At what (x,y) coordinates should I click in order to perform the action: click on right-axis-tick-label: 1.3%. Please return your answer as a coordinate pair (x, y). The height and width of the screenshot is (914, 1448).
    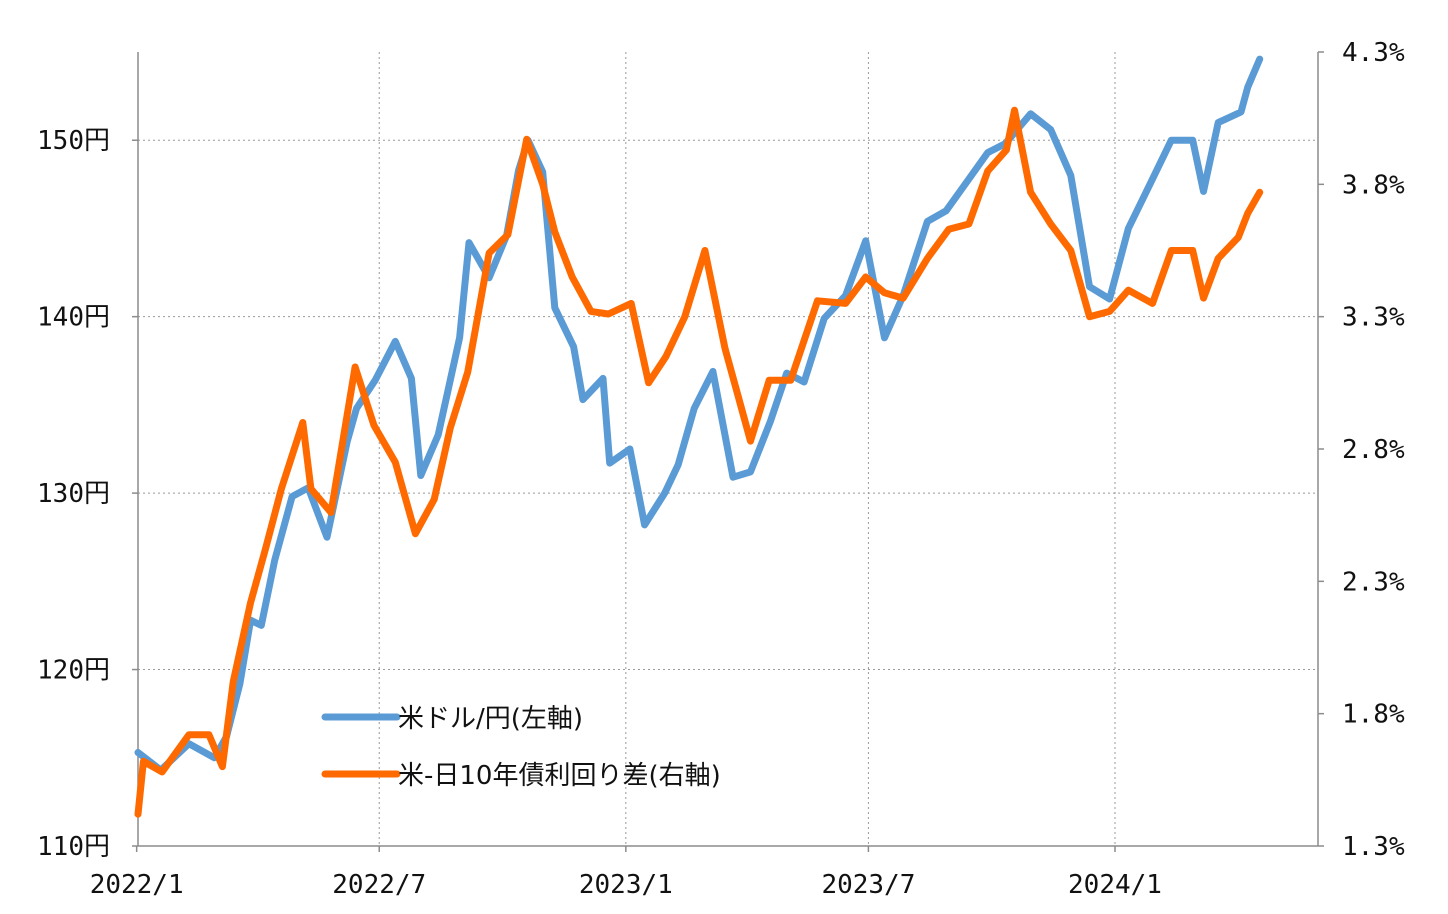
    Looking at the image, I should click on (1373, 847).